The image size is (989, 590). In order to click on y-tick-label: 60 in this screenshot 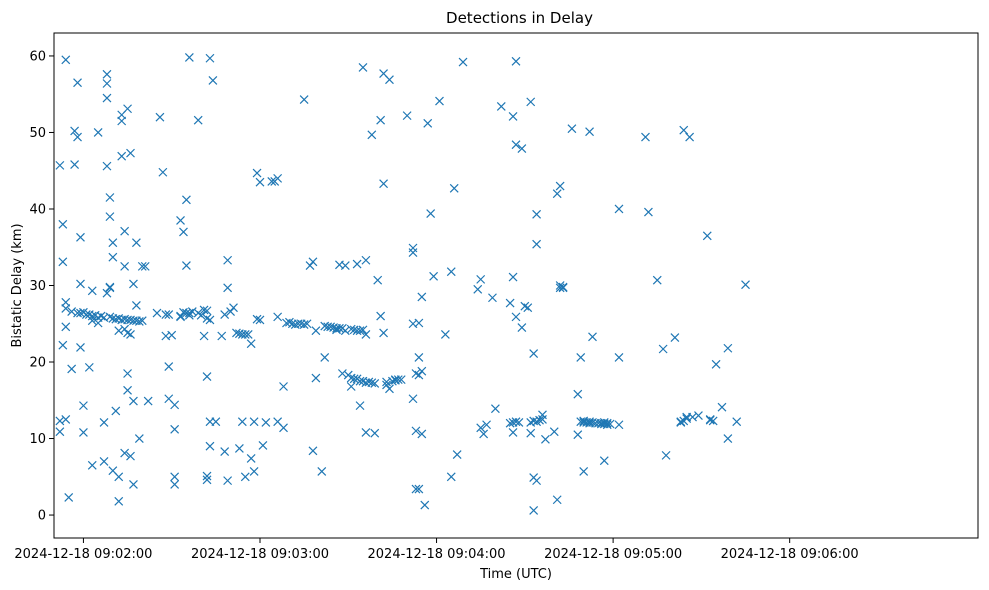, I will do `click(37, 56)`.